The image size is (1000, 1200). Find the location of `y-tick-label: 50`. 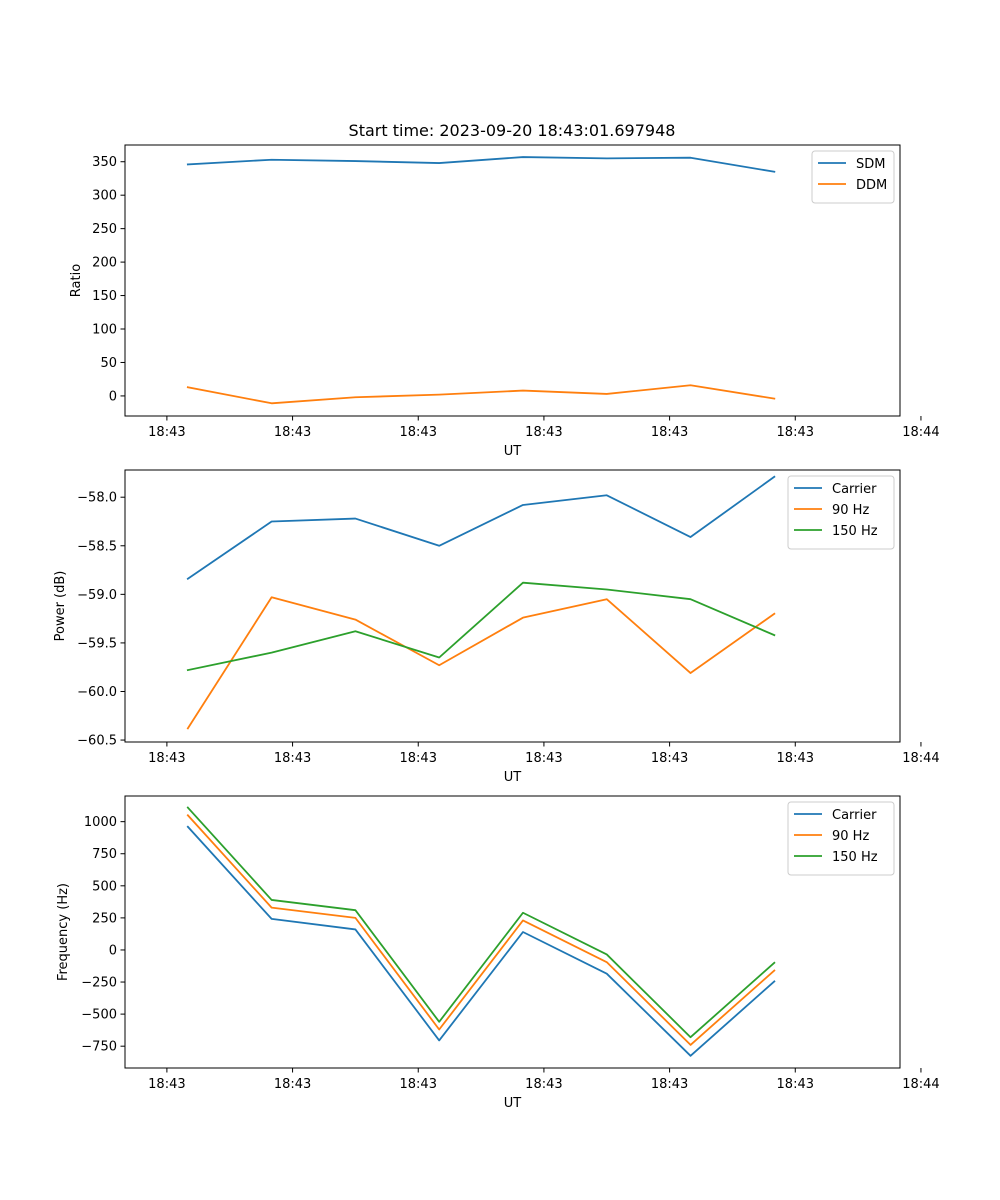

y-tick-label: 50 is located at coordinates (108, 363).